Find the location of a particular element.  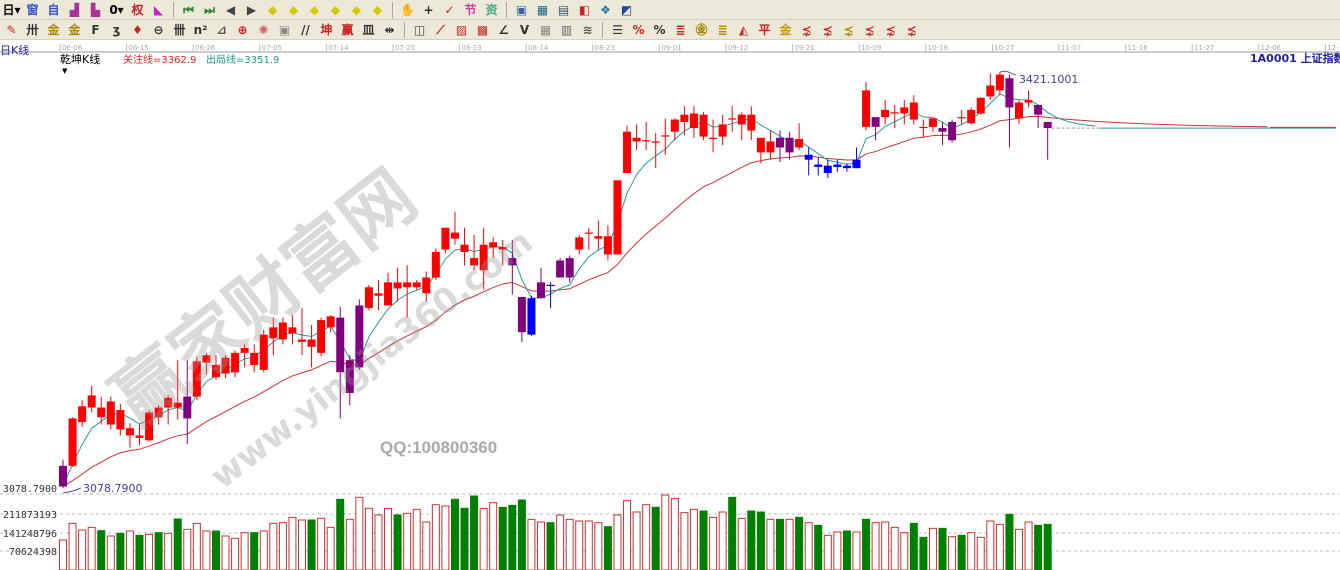

angle-icon: ⊿ is located at coordinates (221, 29).